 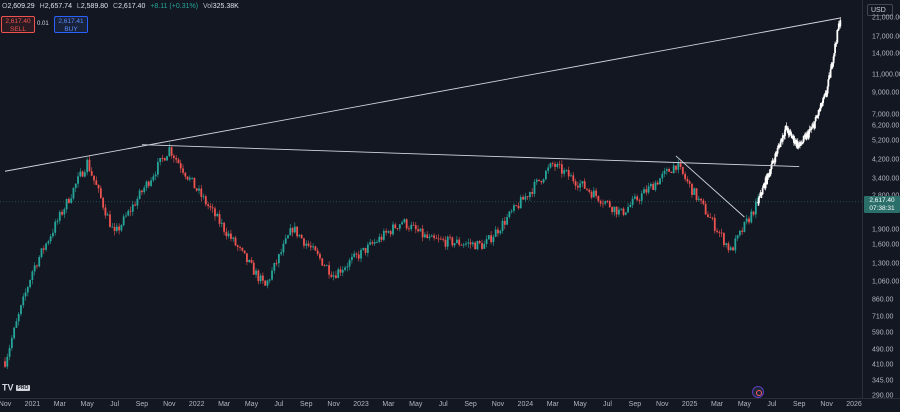 What do you see at coordinates (196, 404) in the screenshot?
I see `time-axis-label: 2022` at bounding box center [196, 404].